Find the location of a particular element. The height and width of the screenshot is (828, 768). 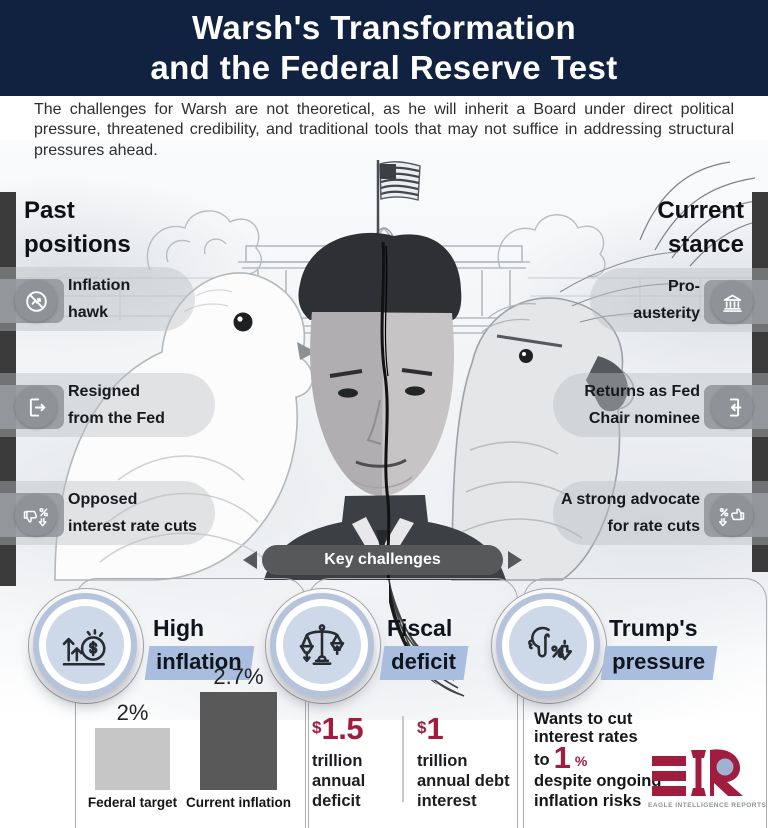

hand-press-down-icon is located at coordinates (548, 645).